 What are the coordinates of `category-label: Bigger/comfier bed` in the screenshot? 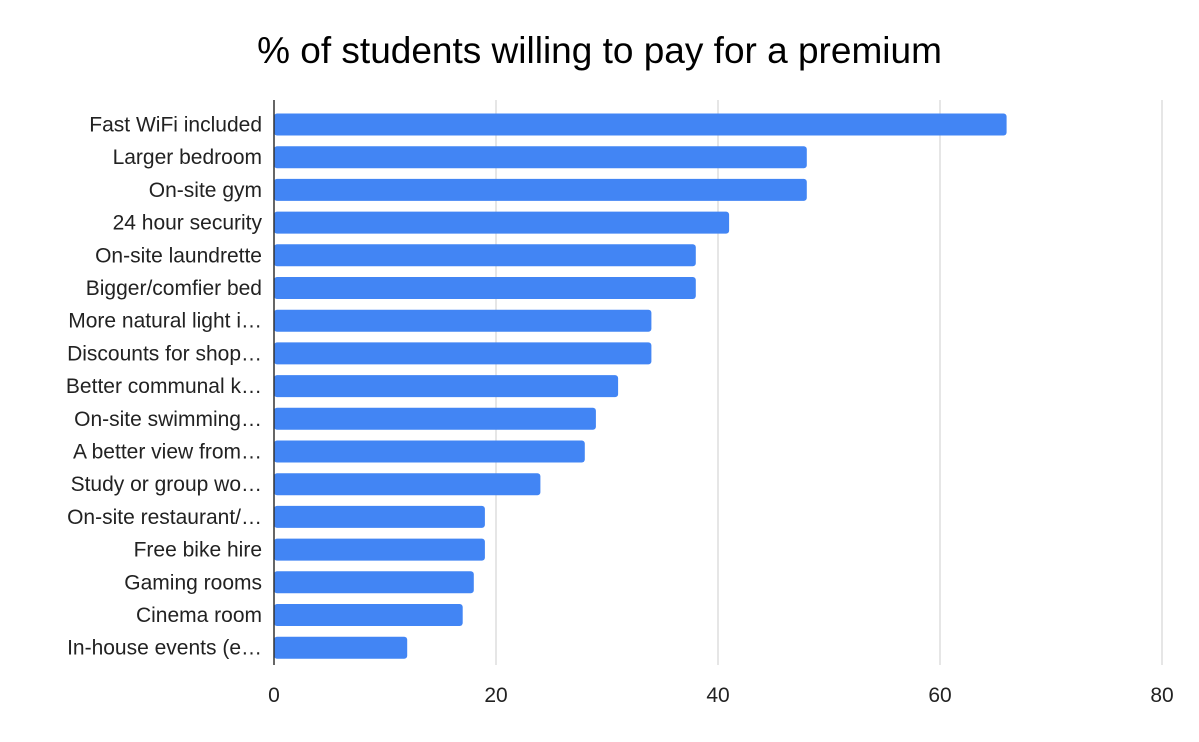 It's located at (174, 288).